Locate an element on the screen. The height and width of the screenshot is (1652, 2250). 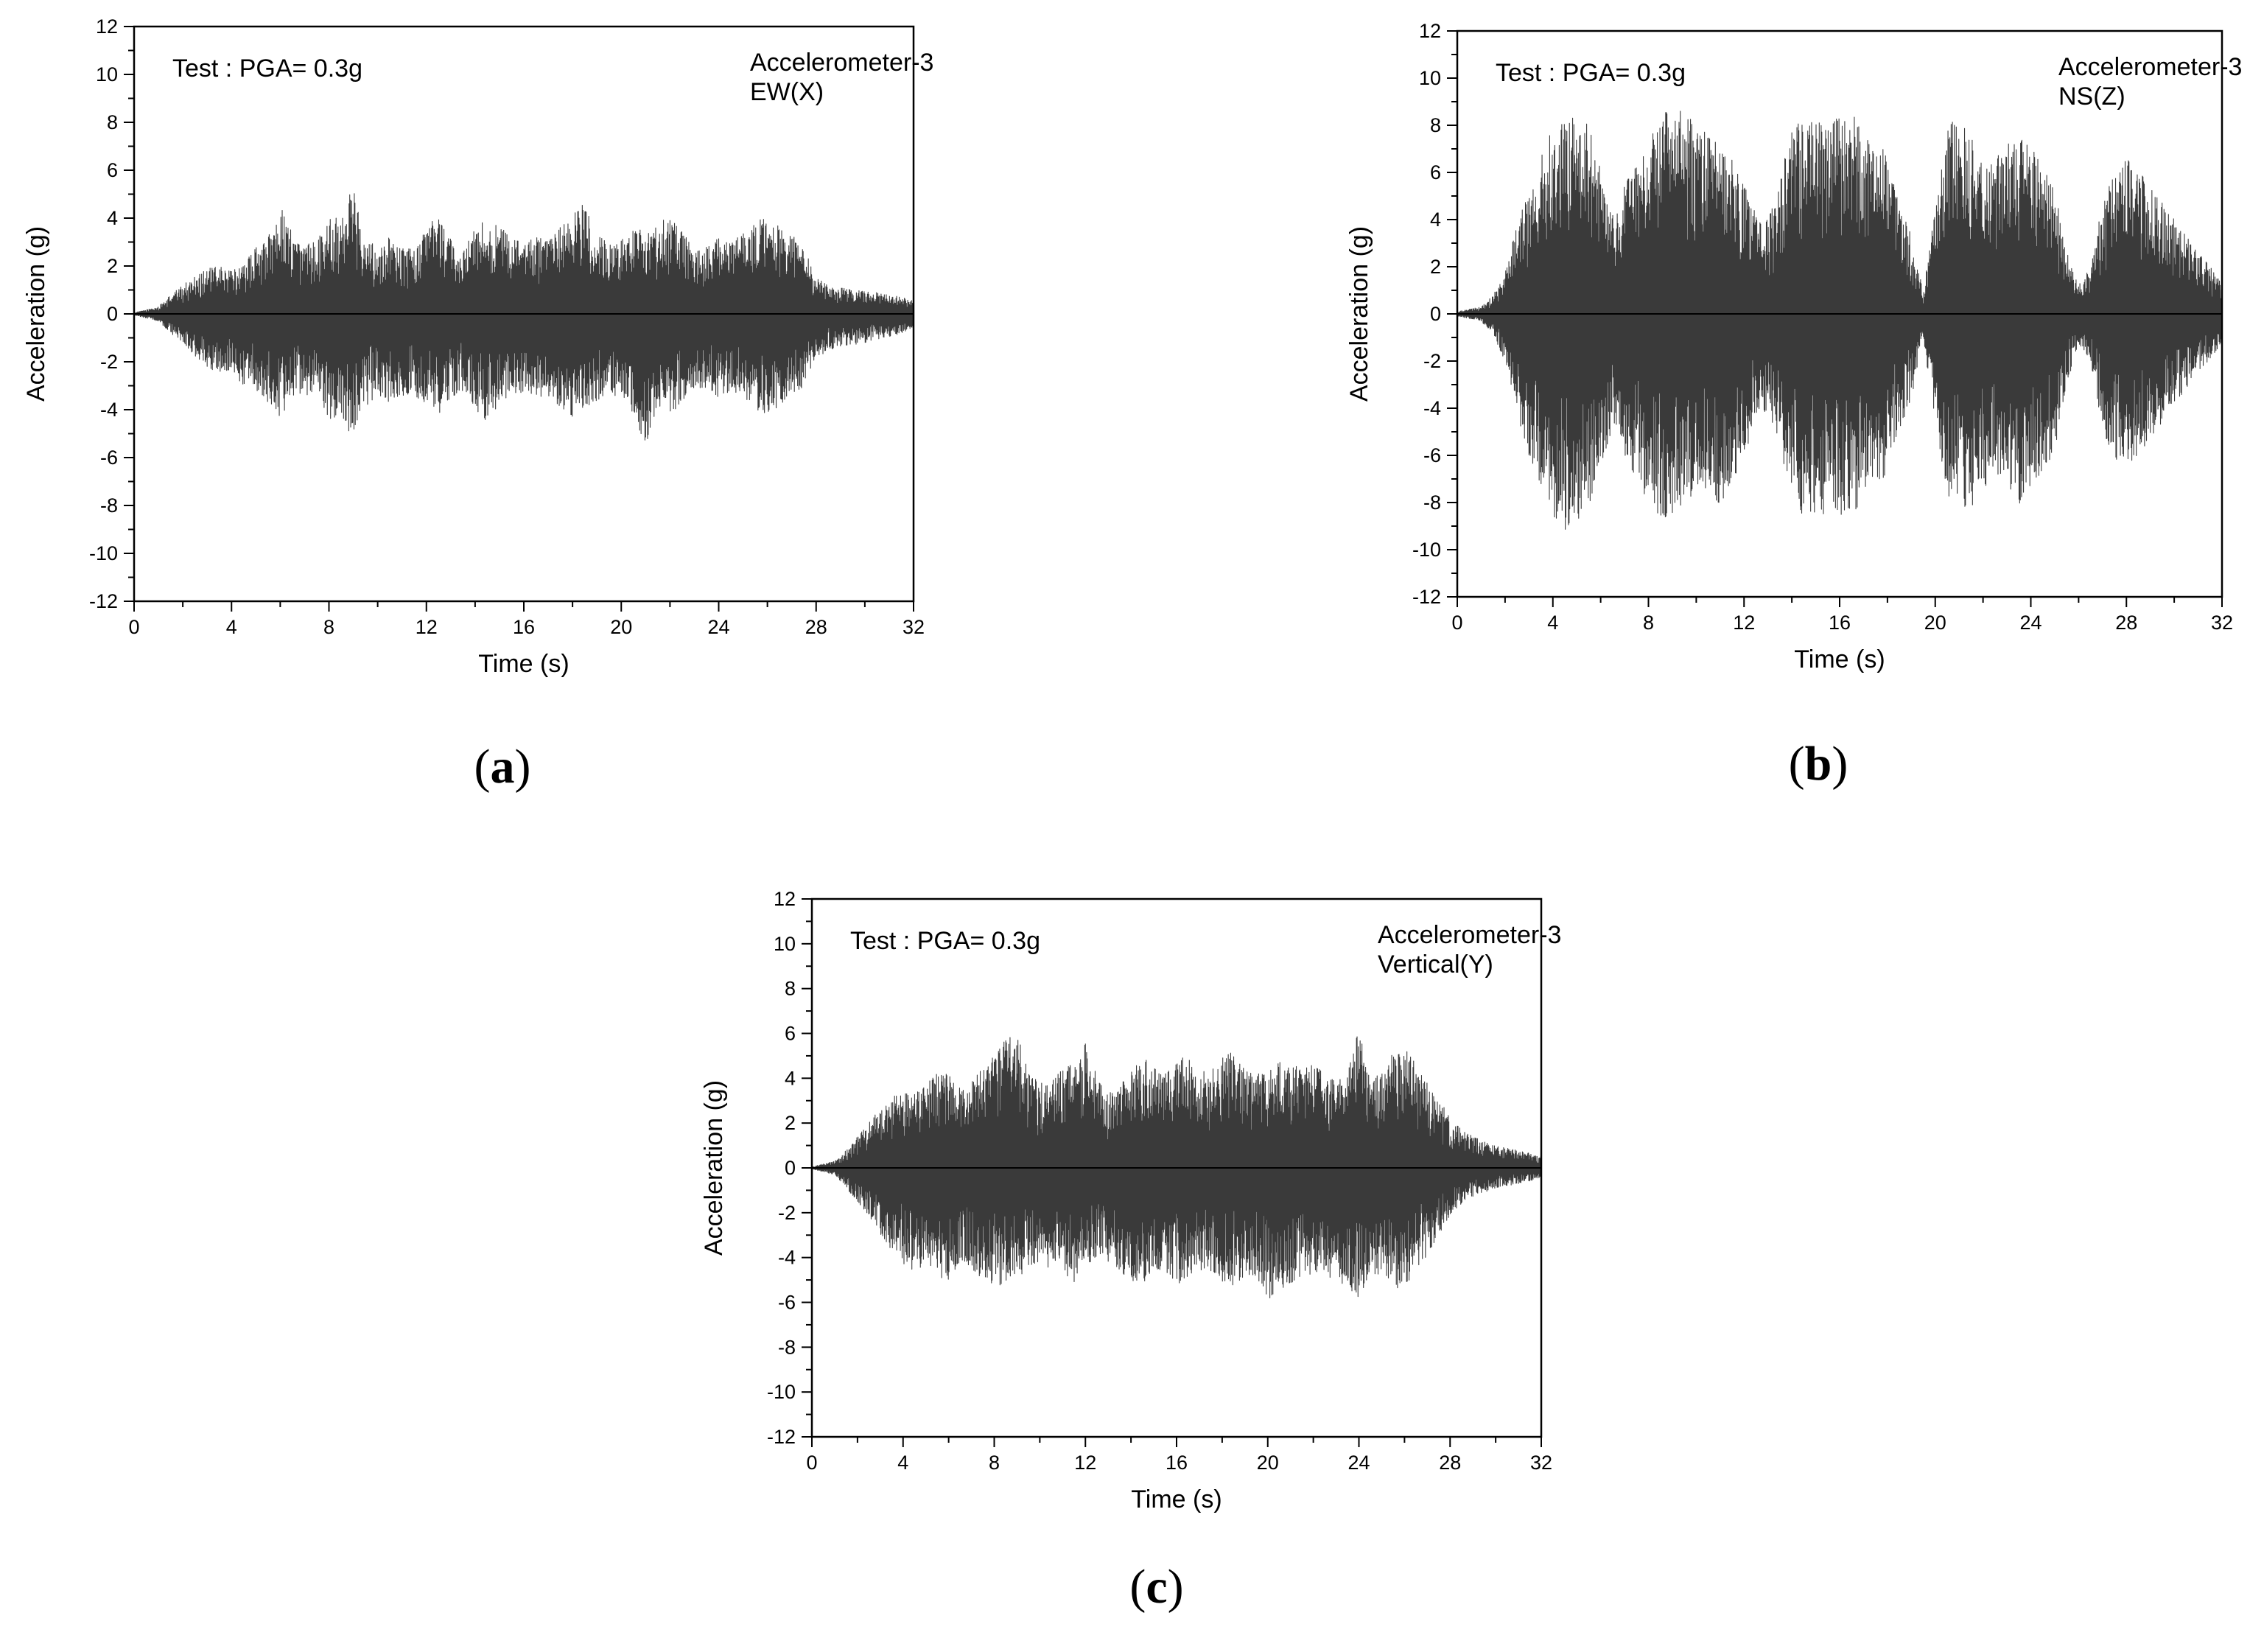
panel-label: (c) is located at coordinates (1156, 1587).